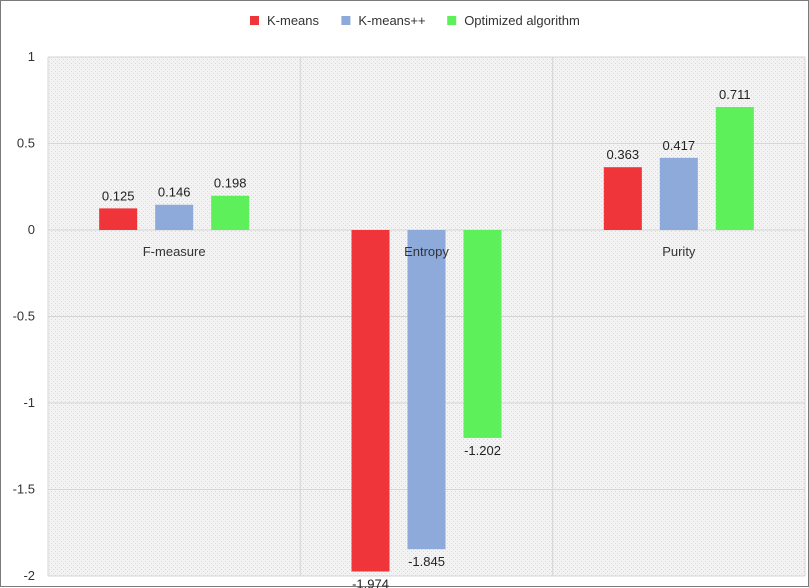  I want to click on y-tick-label: -1, so click(29, 402).